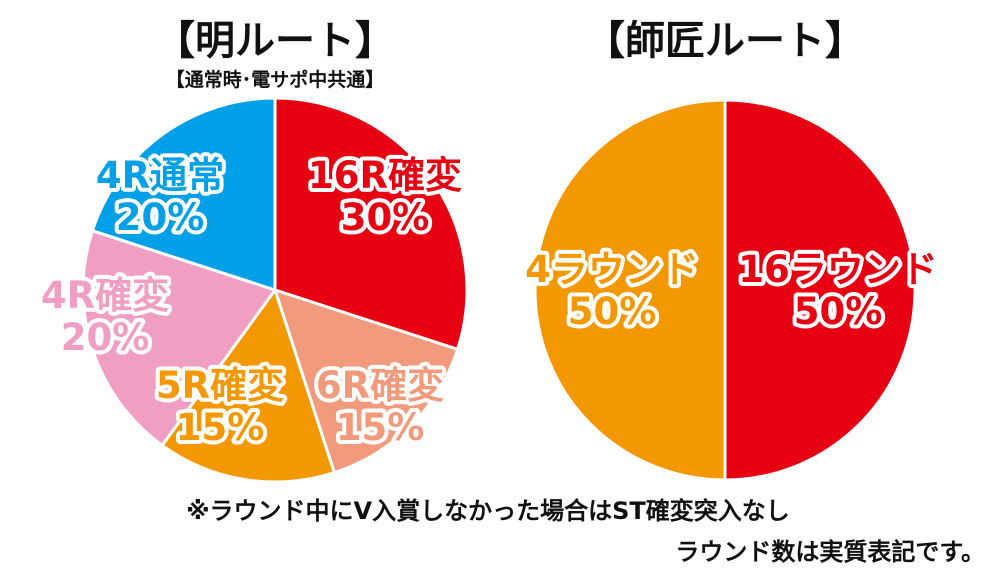  Describe the element at coordinates (220, 427) in the screenshot. I see `mei-route-slice-label-2-percent: 15%` at that location.